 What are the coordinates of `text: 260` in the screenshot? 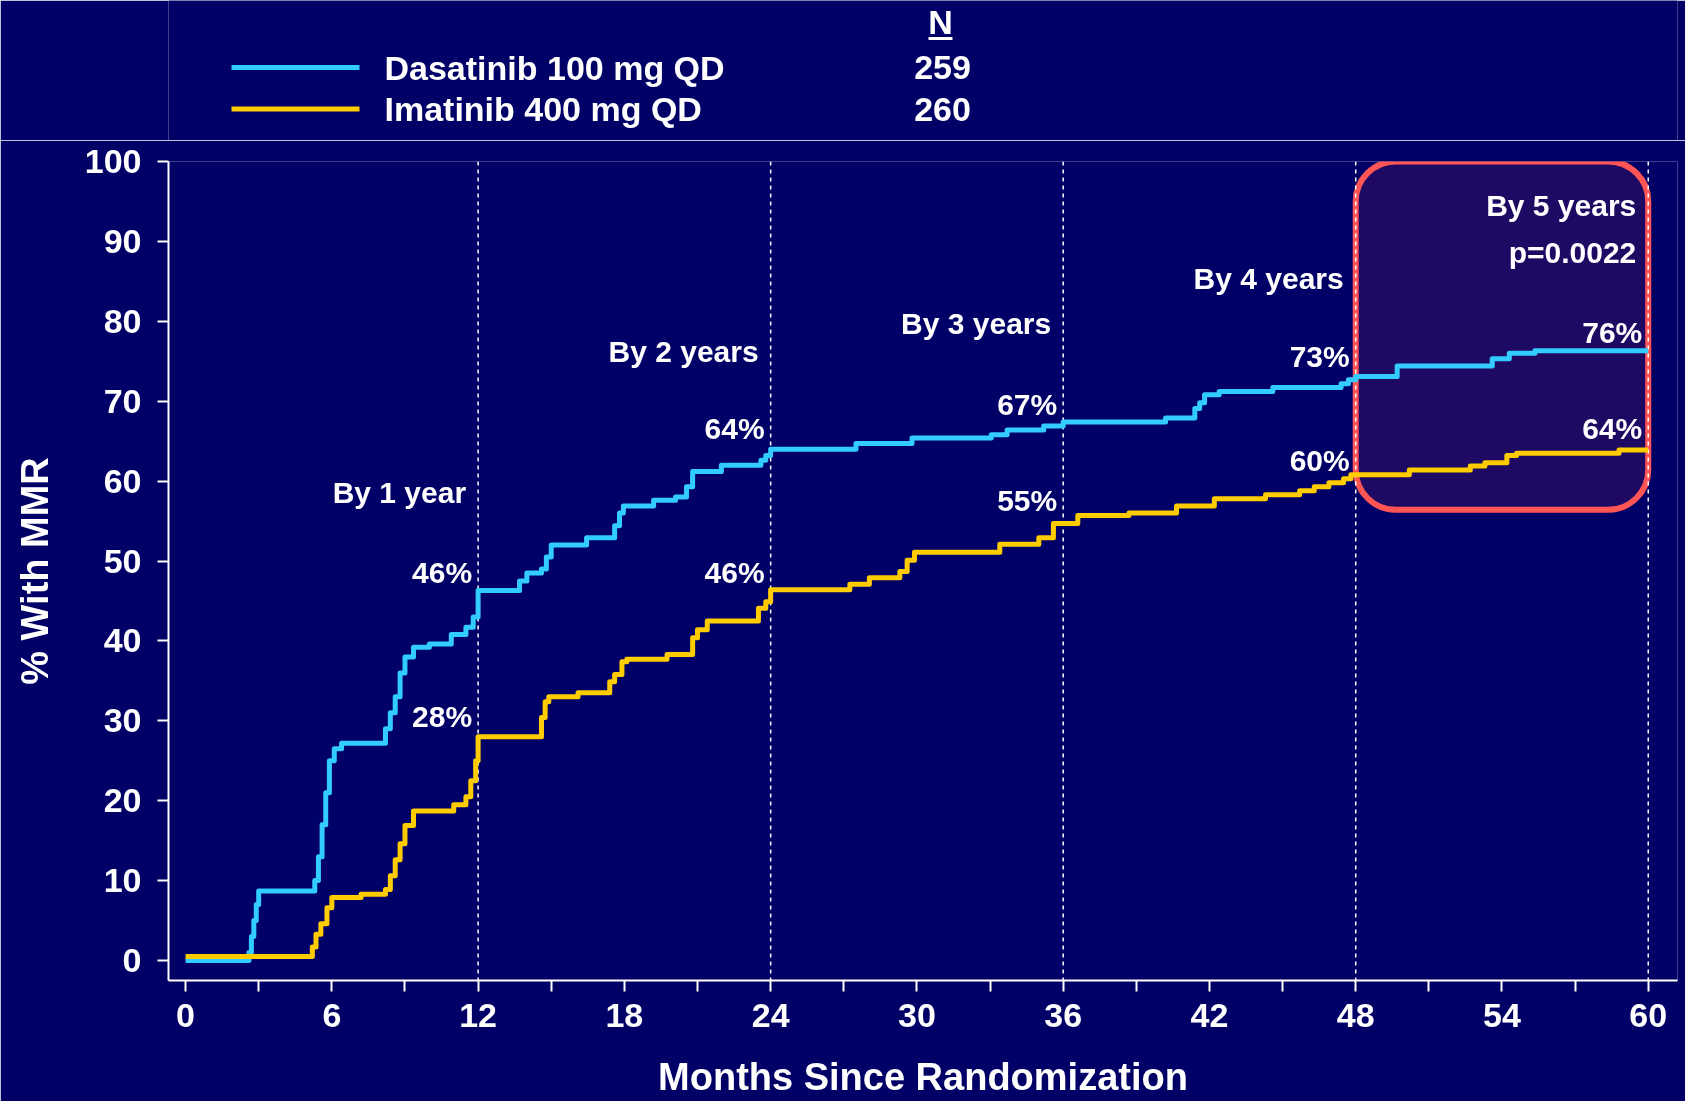 It's located at (942, 108).